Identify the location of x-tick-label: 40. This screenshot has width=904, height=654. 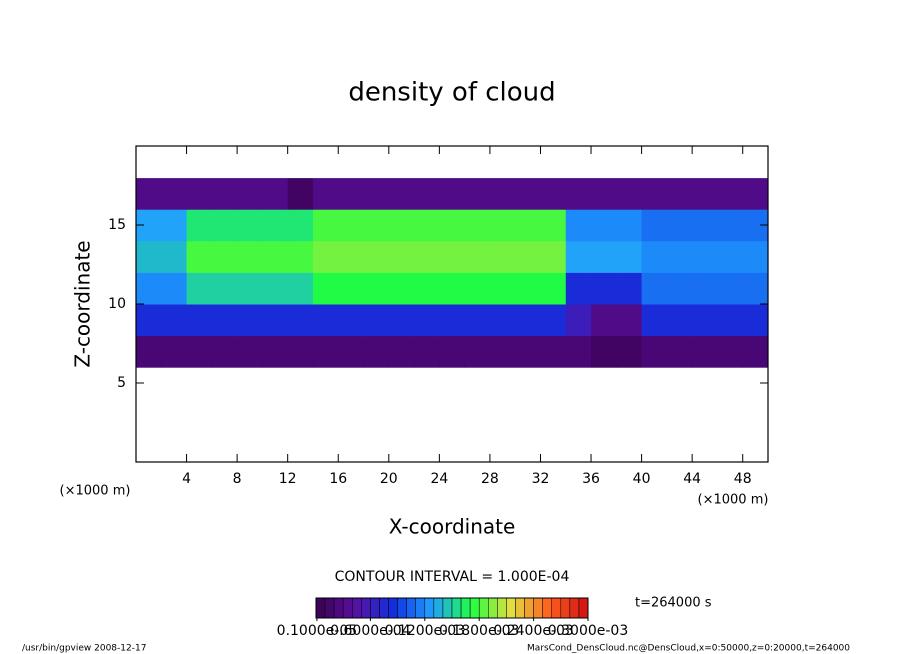
(642, 479).